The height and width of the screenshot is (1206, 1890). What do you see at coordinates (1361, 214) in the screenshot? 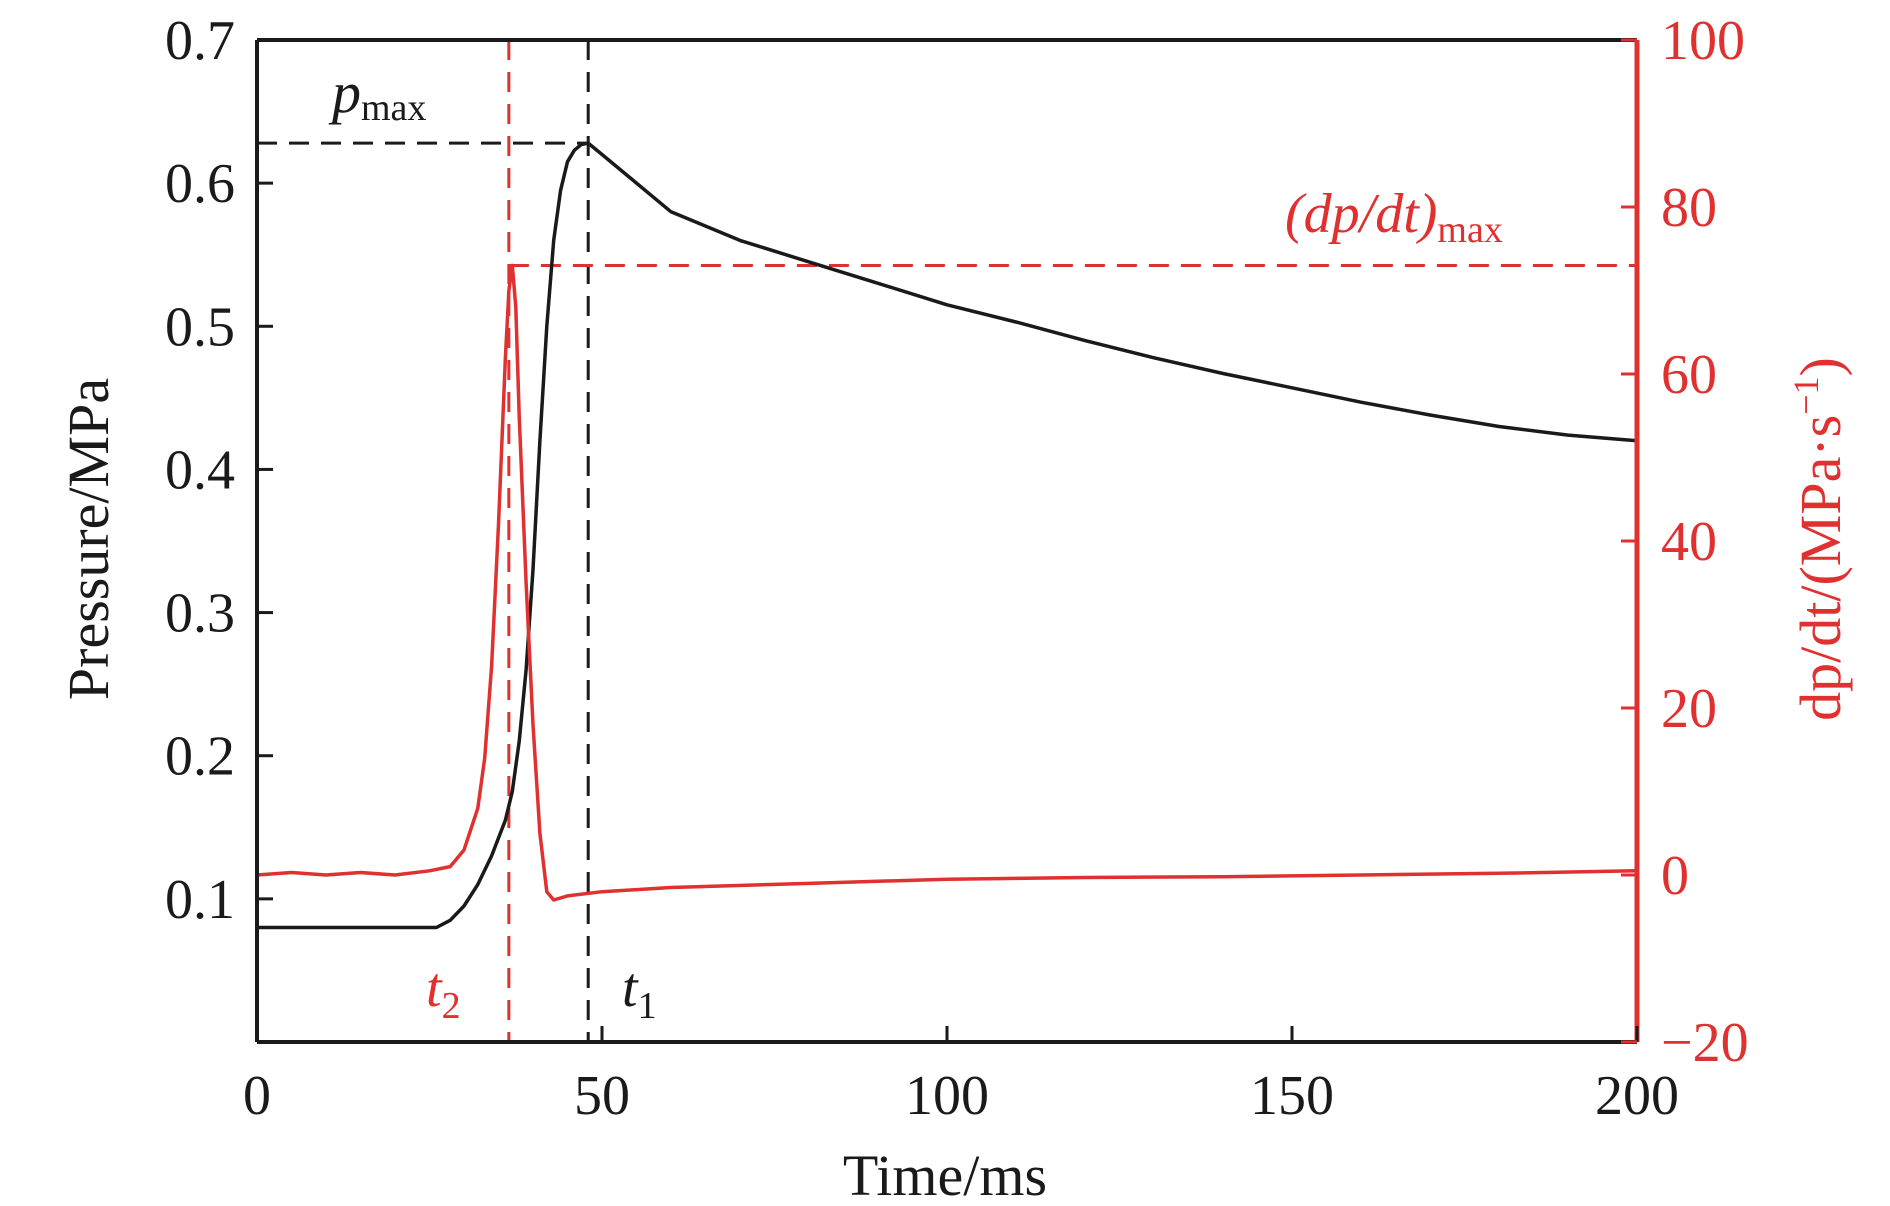
I see `dpdt-max-annotation-main: (dp/dt)` at bounding box center [1361, 214].